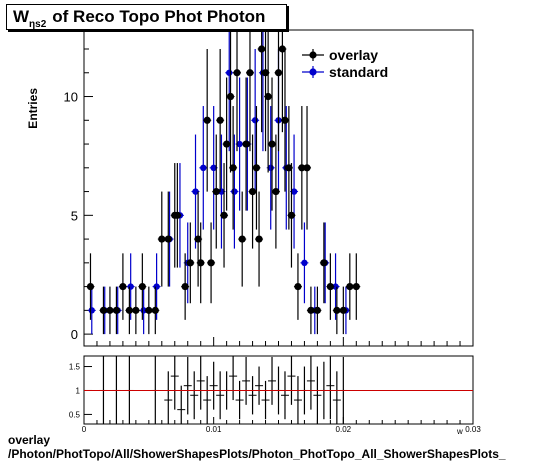 This screenshot has height=462, width=546. I want to click on y-axis-label: Entries, so click(33, 108).